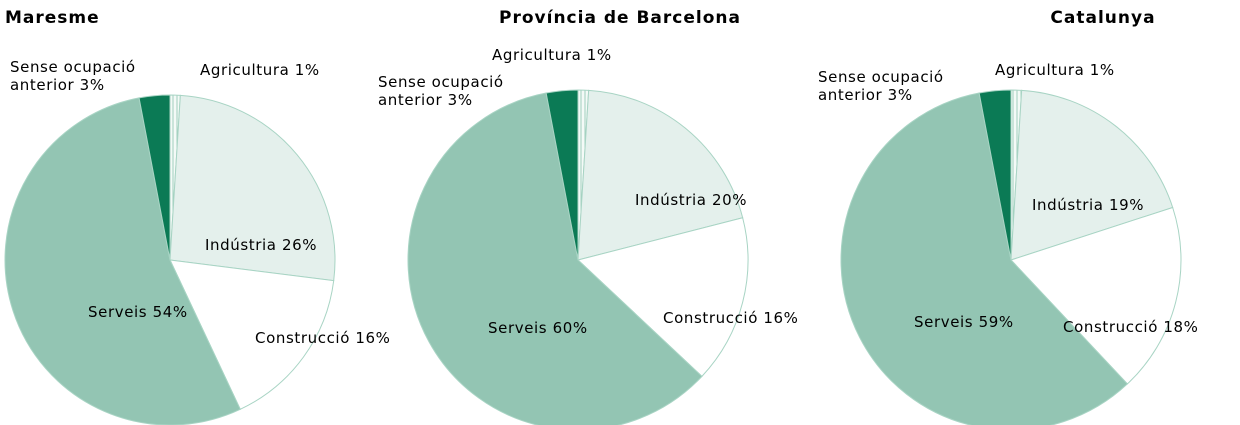 This screenshot has width=1240, height=425. I want to click on slice-label: Construcció 18%, so click(1130, 327).